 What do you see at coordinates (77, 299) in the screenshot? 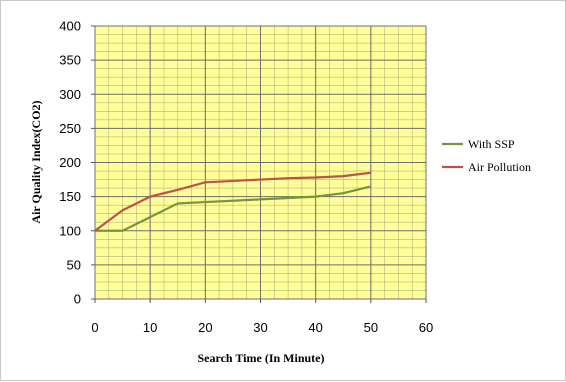
I see `y-tick-label: 0` at bounding box center [77, 299].